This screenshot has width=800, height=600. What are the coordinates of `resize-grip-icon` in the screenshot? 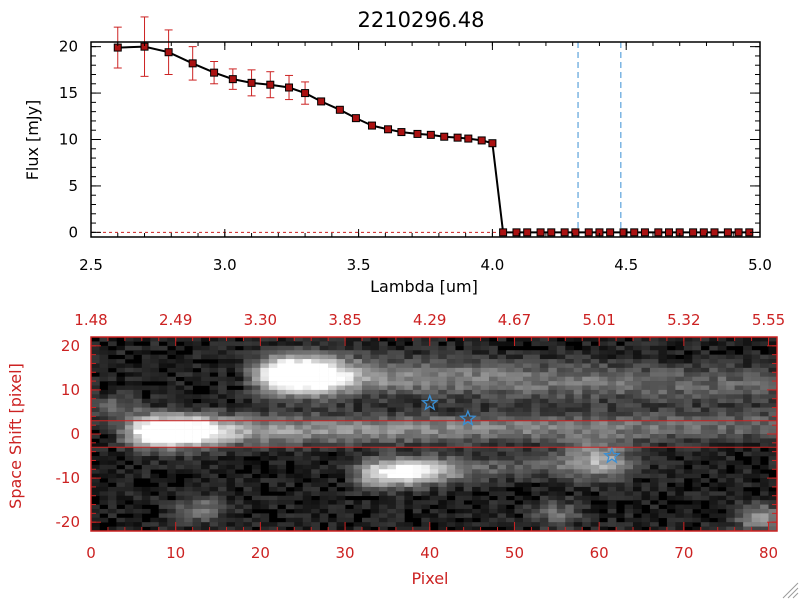 It's located at (790, 590).